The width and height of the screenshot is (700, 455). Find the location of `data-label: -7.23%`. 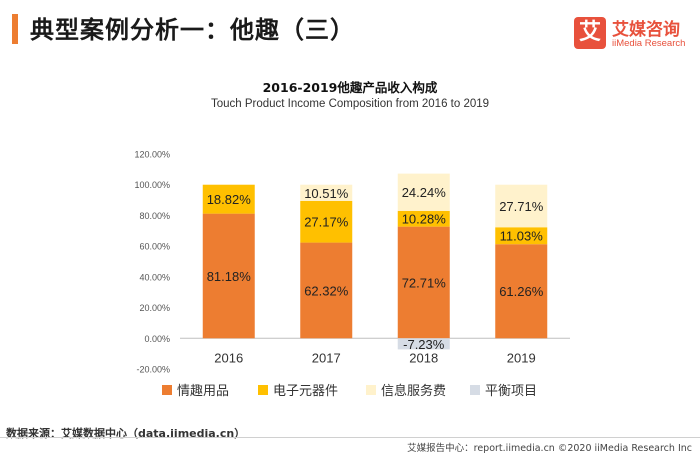

data-label: -7.23% is located at coordinates (424, 344).